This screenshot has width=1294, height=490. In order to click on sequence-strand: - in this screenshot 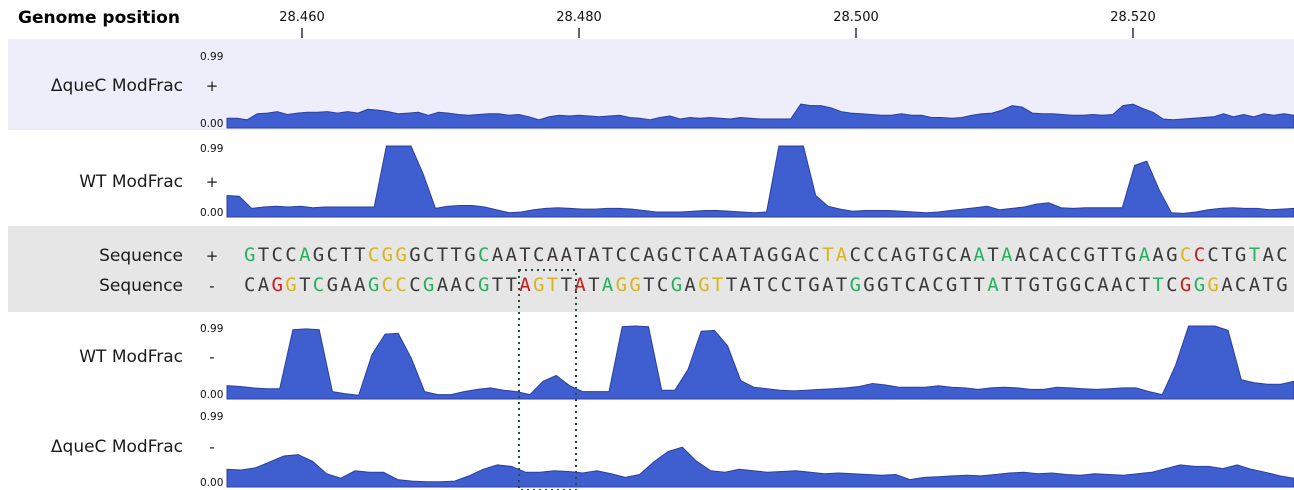, I will do `click(211, 286)`.